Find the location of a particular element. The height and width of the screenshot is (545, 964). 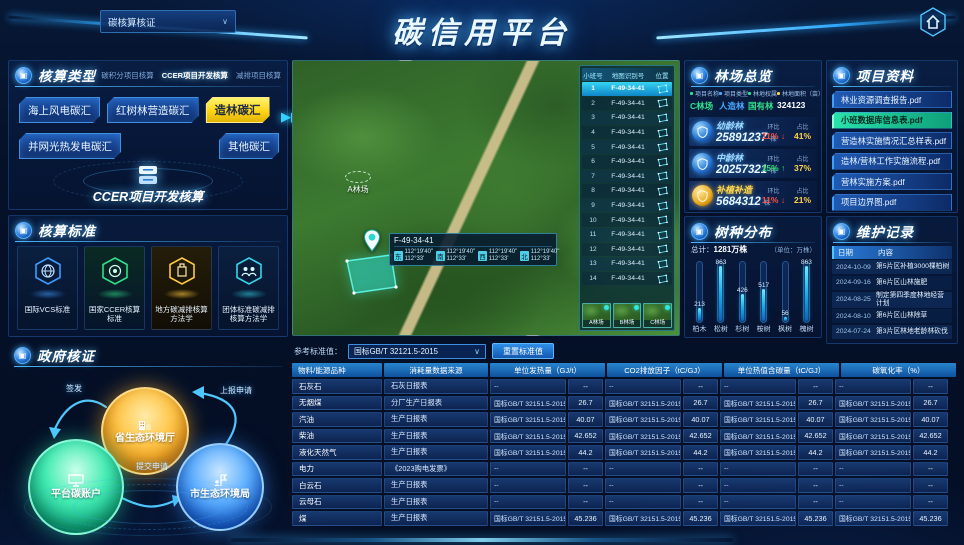

bar-category-label: 桉树 is located at coordinates (763, 329).